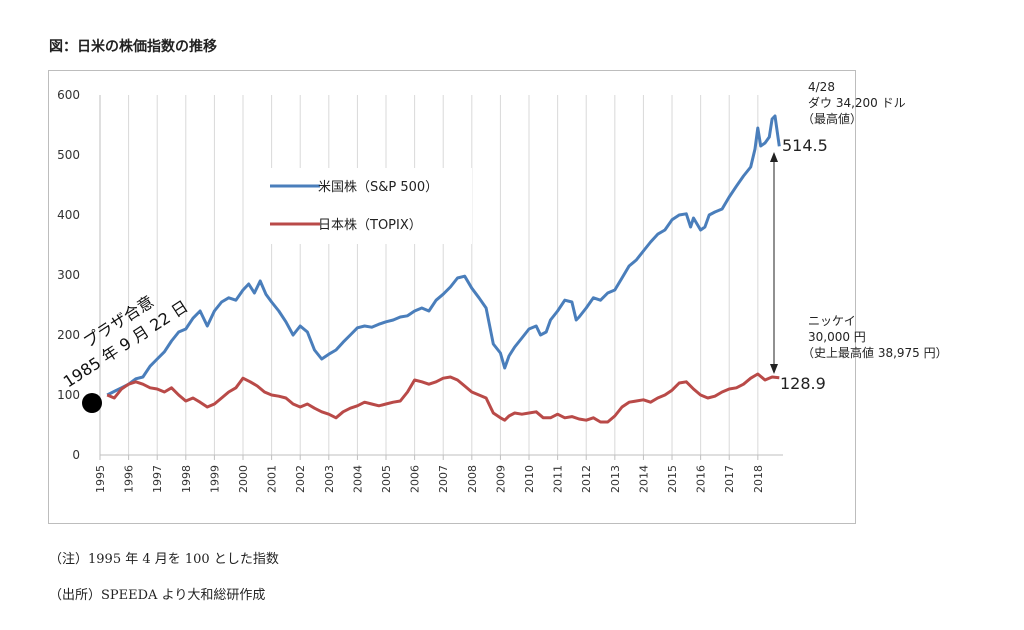 The image size is (1024, 630). What do you see at coordinates (643, 479) in the screenshot?
I see `x-tick-label: 2014` at bounding box center [643, 479].